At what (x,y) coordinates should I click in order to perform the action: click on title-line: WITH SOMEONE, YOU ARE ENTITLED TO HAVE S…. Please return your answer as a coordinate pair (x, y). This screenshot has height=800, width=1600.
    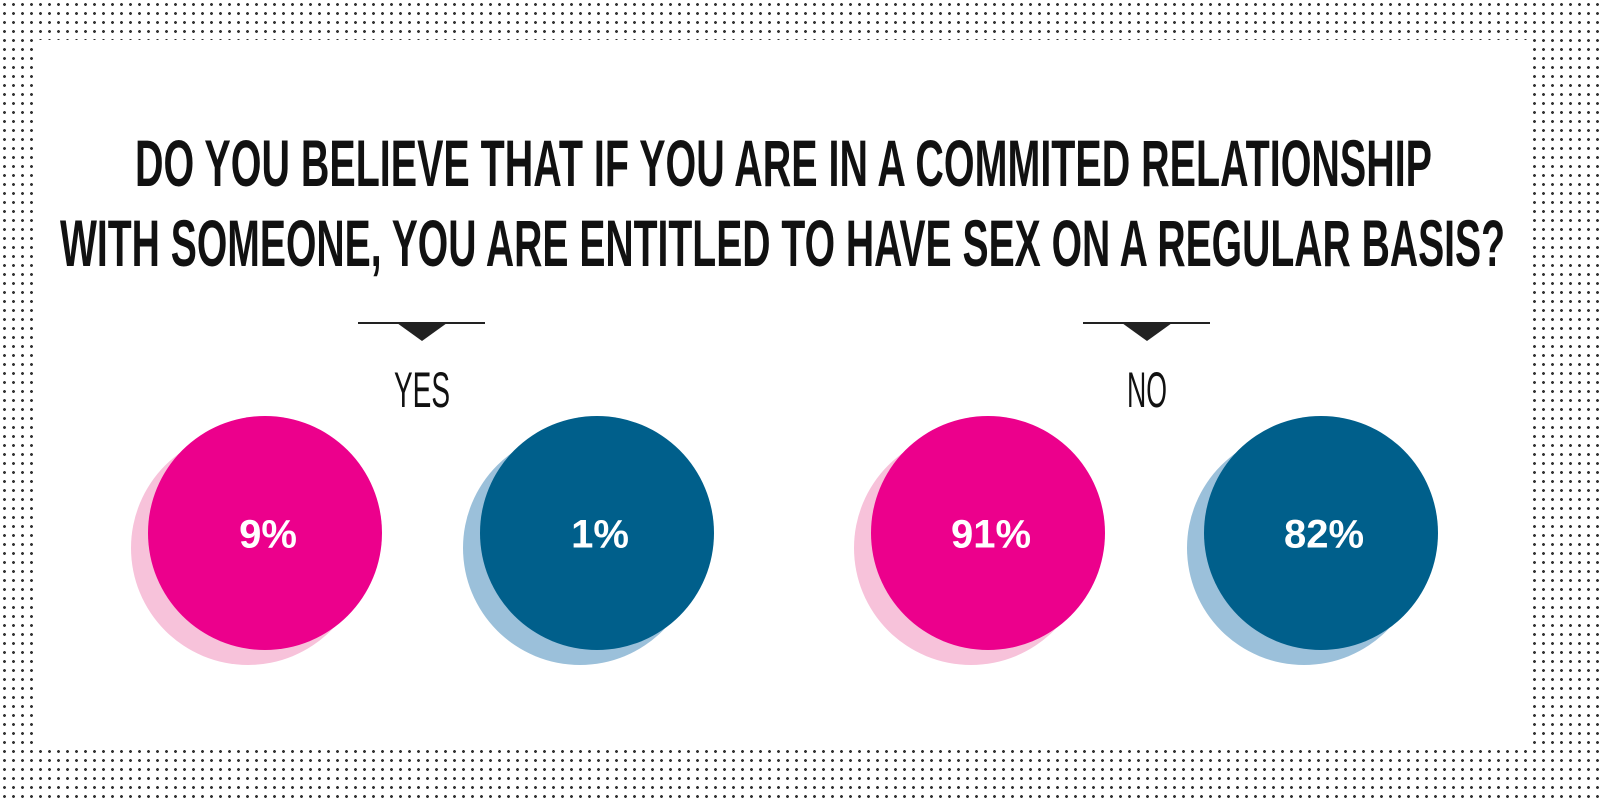
    Looking at the image, I should click on (782, 243).